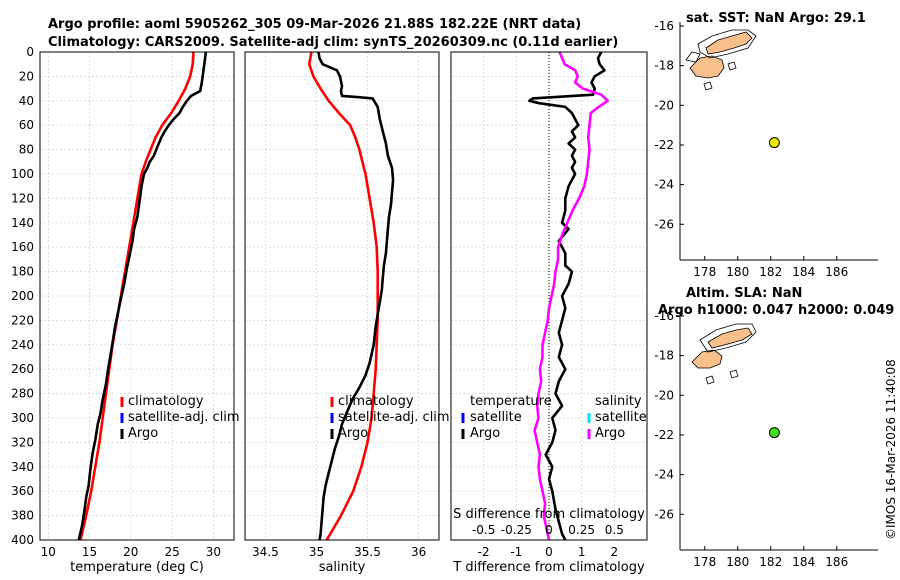 Image resolution: width=900 pixels, height=580 pixels. Describe the element at coordinates (664, 66) in the screenshot. I see `map-y-tick-label: -18` at that location.